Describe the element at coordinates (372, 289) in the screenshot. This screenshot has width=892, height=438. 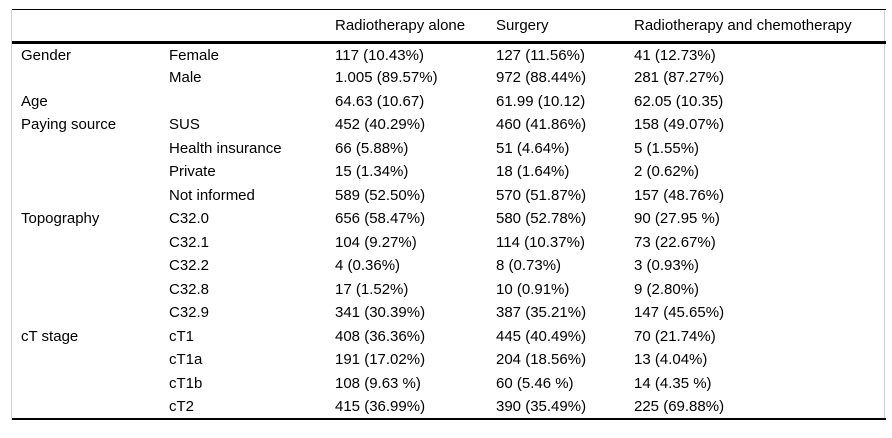
I see `radiotherapy-alone-value: 17 (1.52%)` at that location.